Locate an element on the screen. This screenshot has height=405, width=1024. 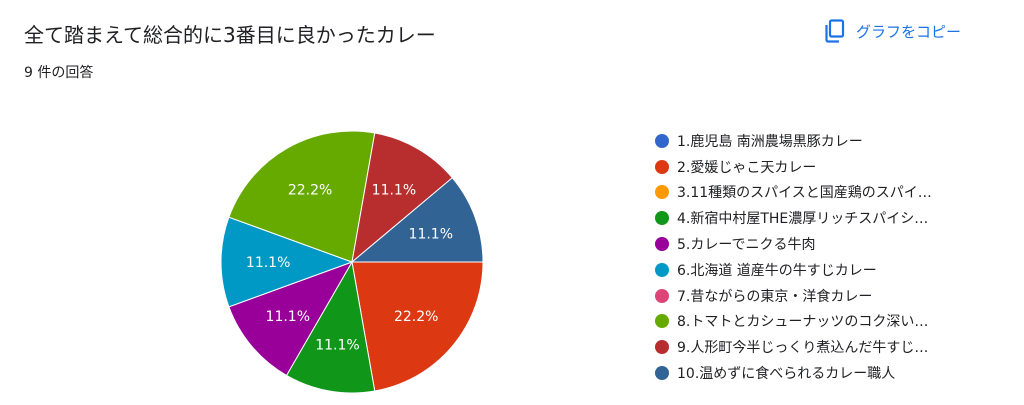
legend-item: 1.鹿児島 南洲農場黒豚カレー is located at coordinates (827, 141).